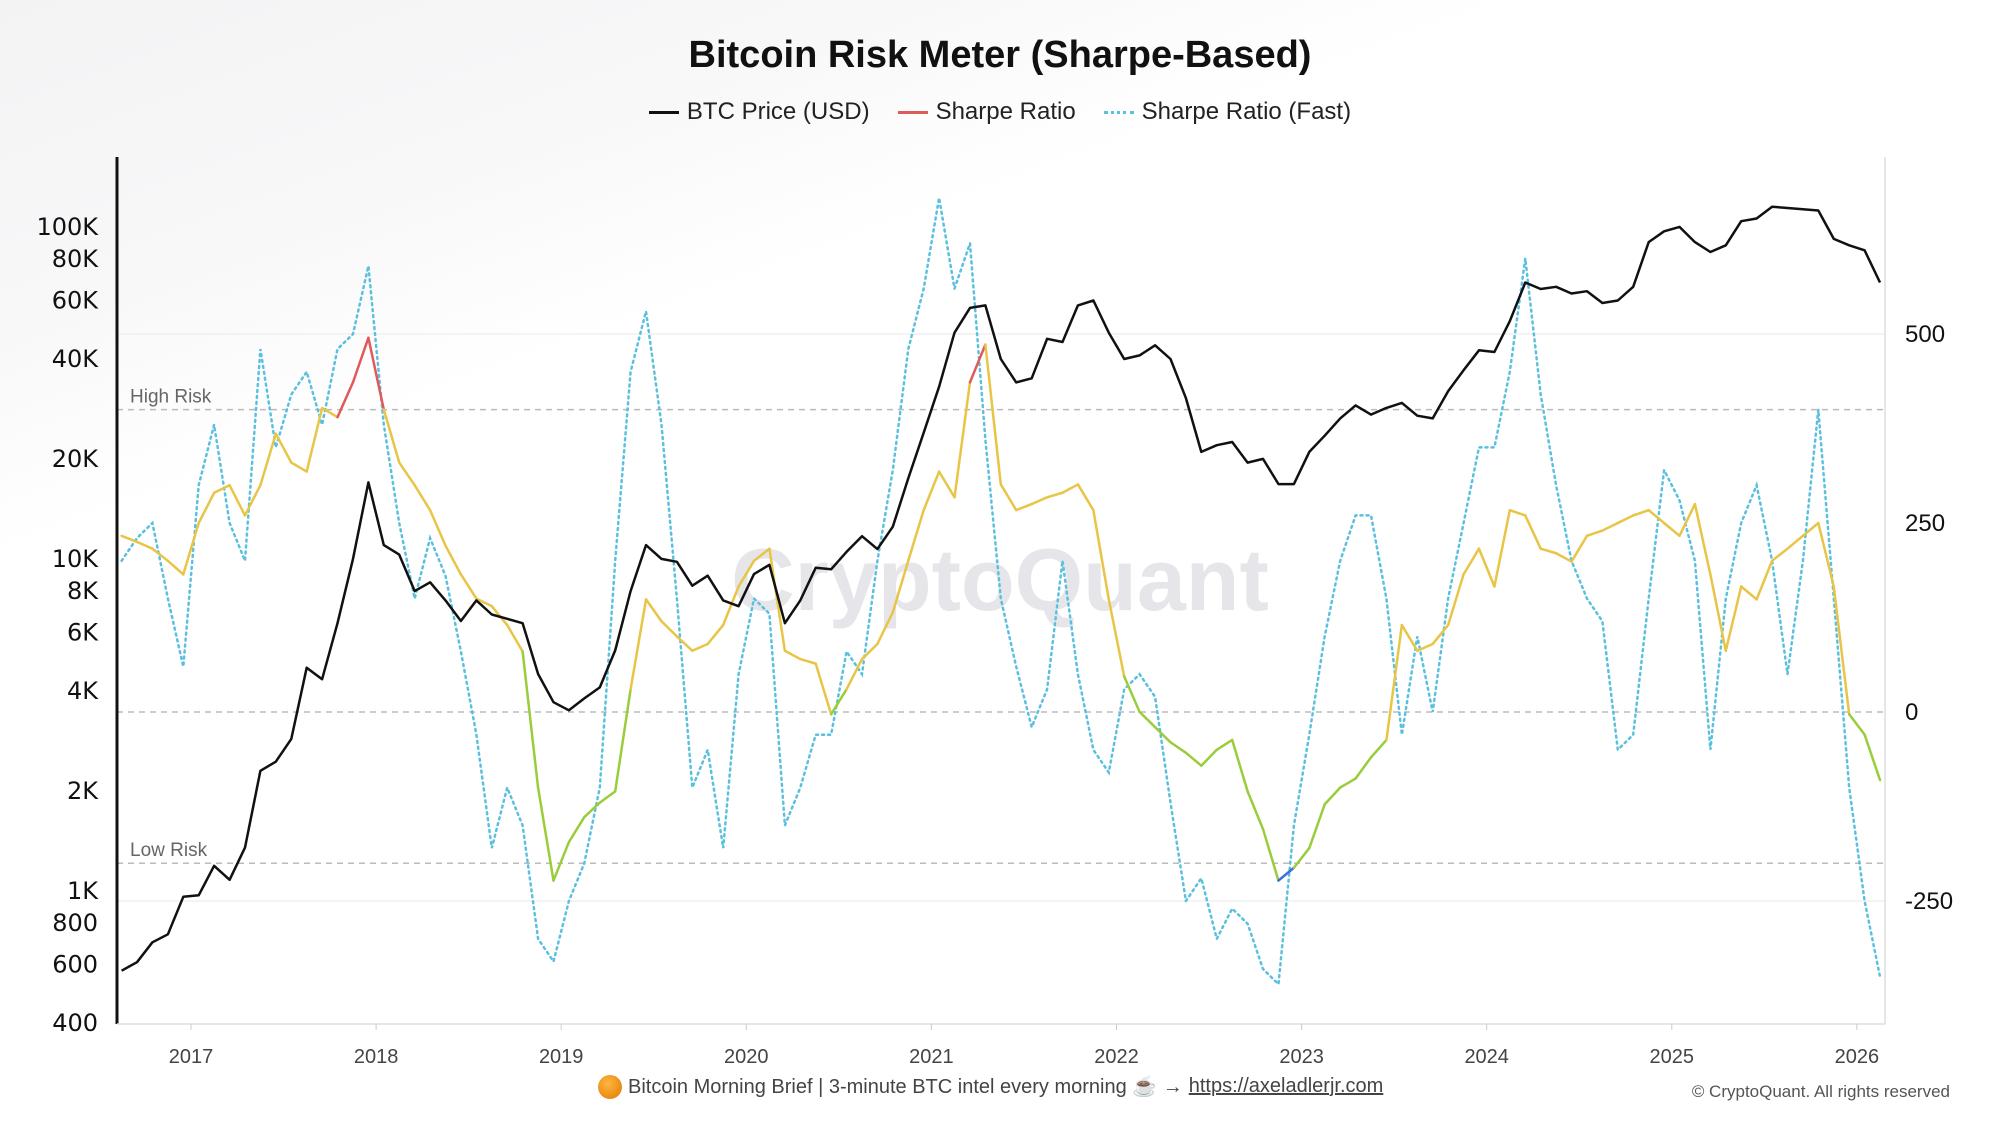 The width and height of the screenshot is (2000, 1125). What do you see at coordinates (986, 112) in the screenshot?
I see `legend-item-sharpe: Sharpe Ratio` at bounding box center [986, 112].